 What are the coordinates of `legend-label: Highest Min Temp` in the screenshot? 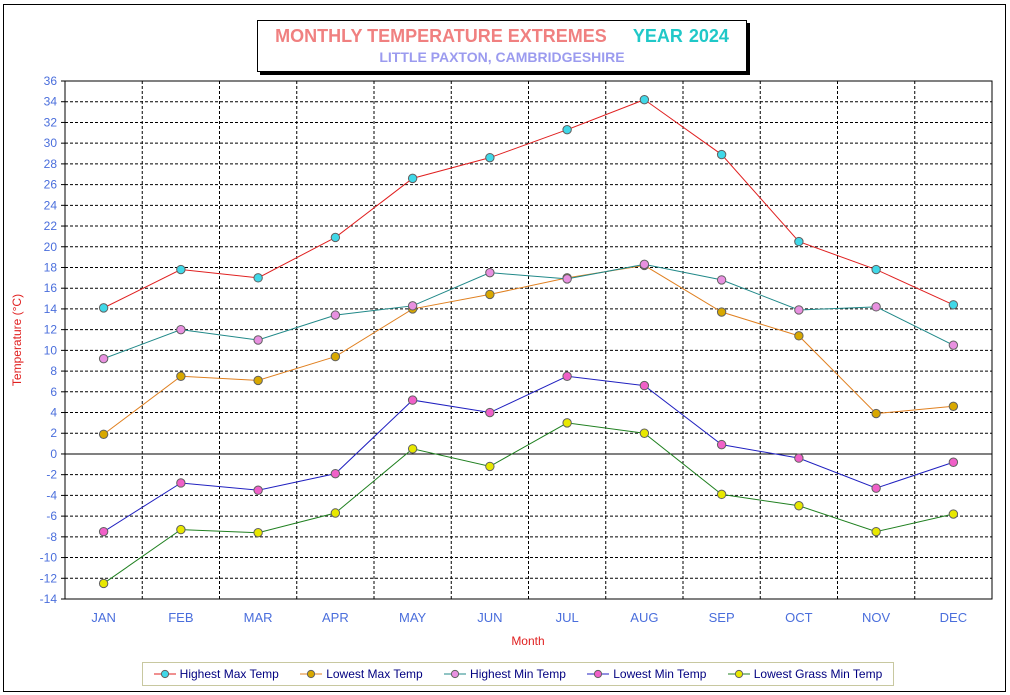 It's located at (518, 674).